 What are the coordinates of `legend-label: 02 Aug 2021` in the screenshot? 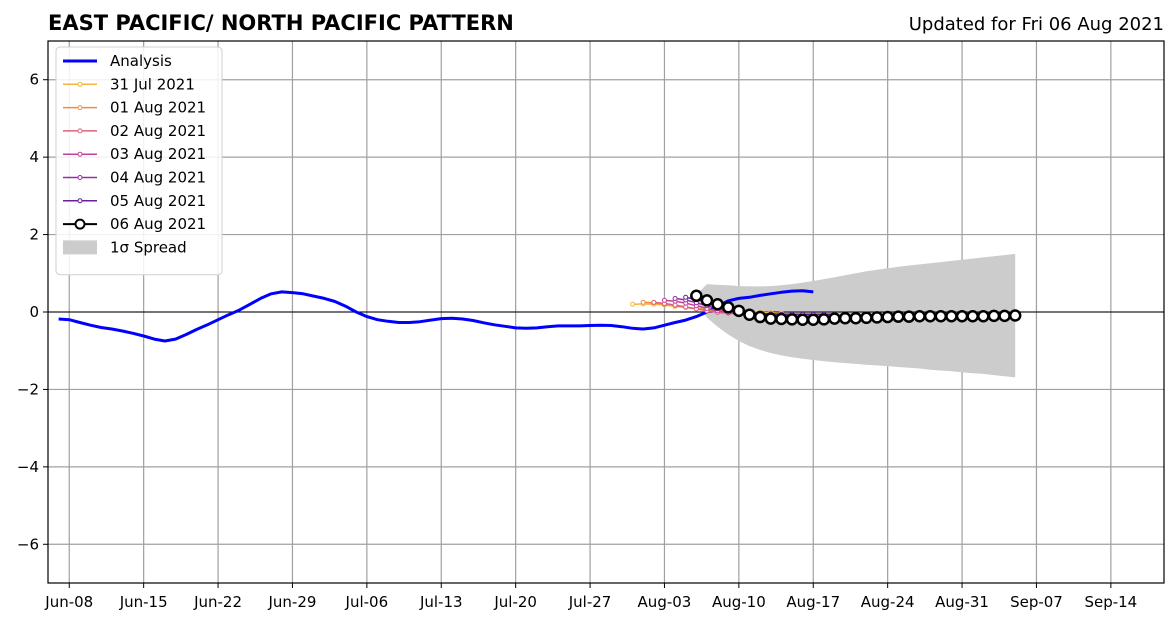 It's located at (158, 131).